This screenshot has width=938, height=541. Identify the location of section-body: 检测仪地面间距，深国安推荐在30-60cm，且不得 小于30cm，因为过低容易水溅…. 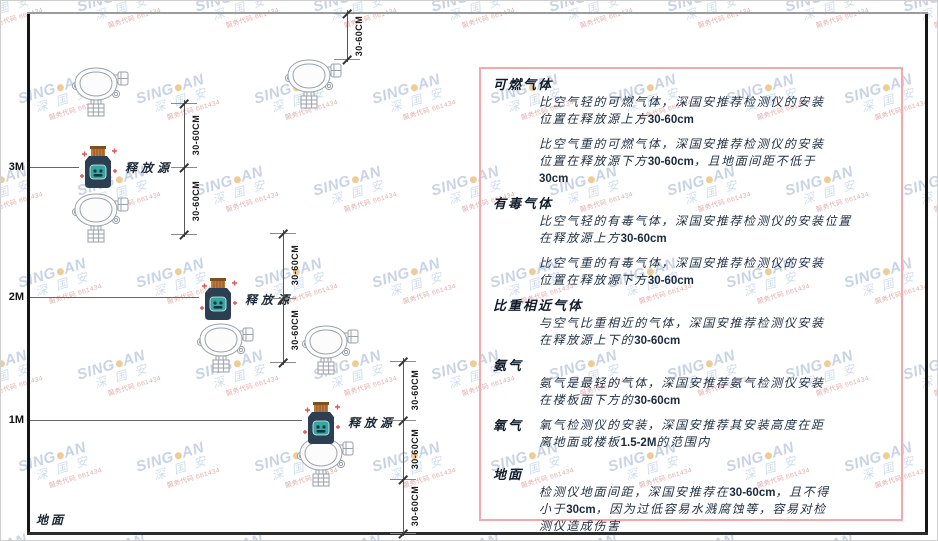
(715, 509).